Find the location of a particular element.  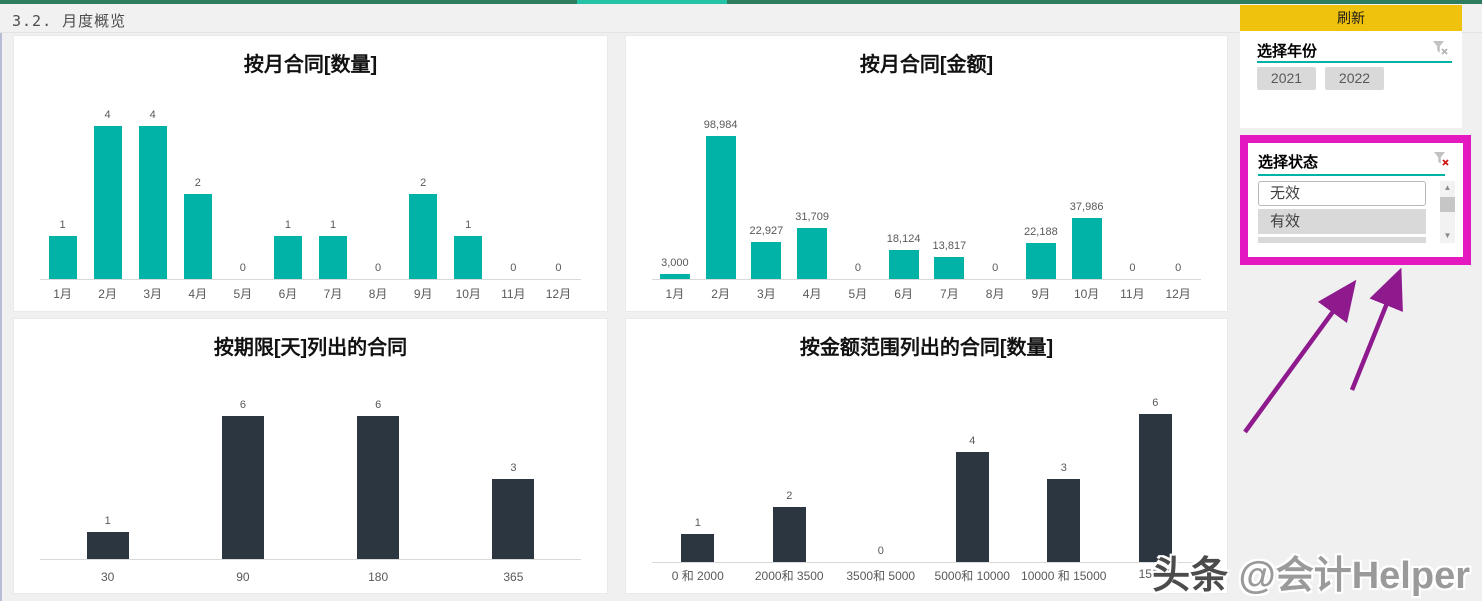

bar-value-label: 37,986 is located at coordinates (1086, 207).